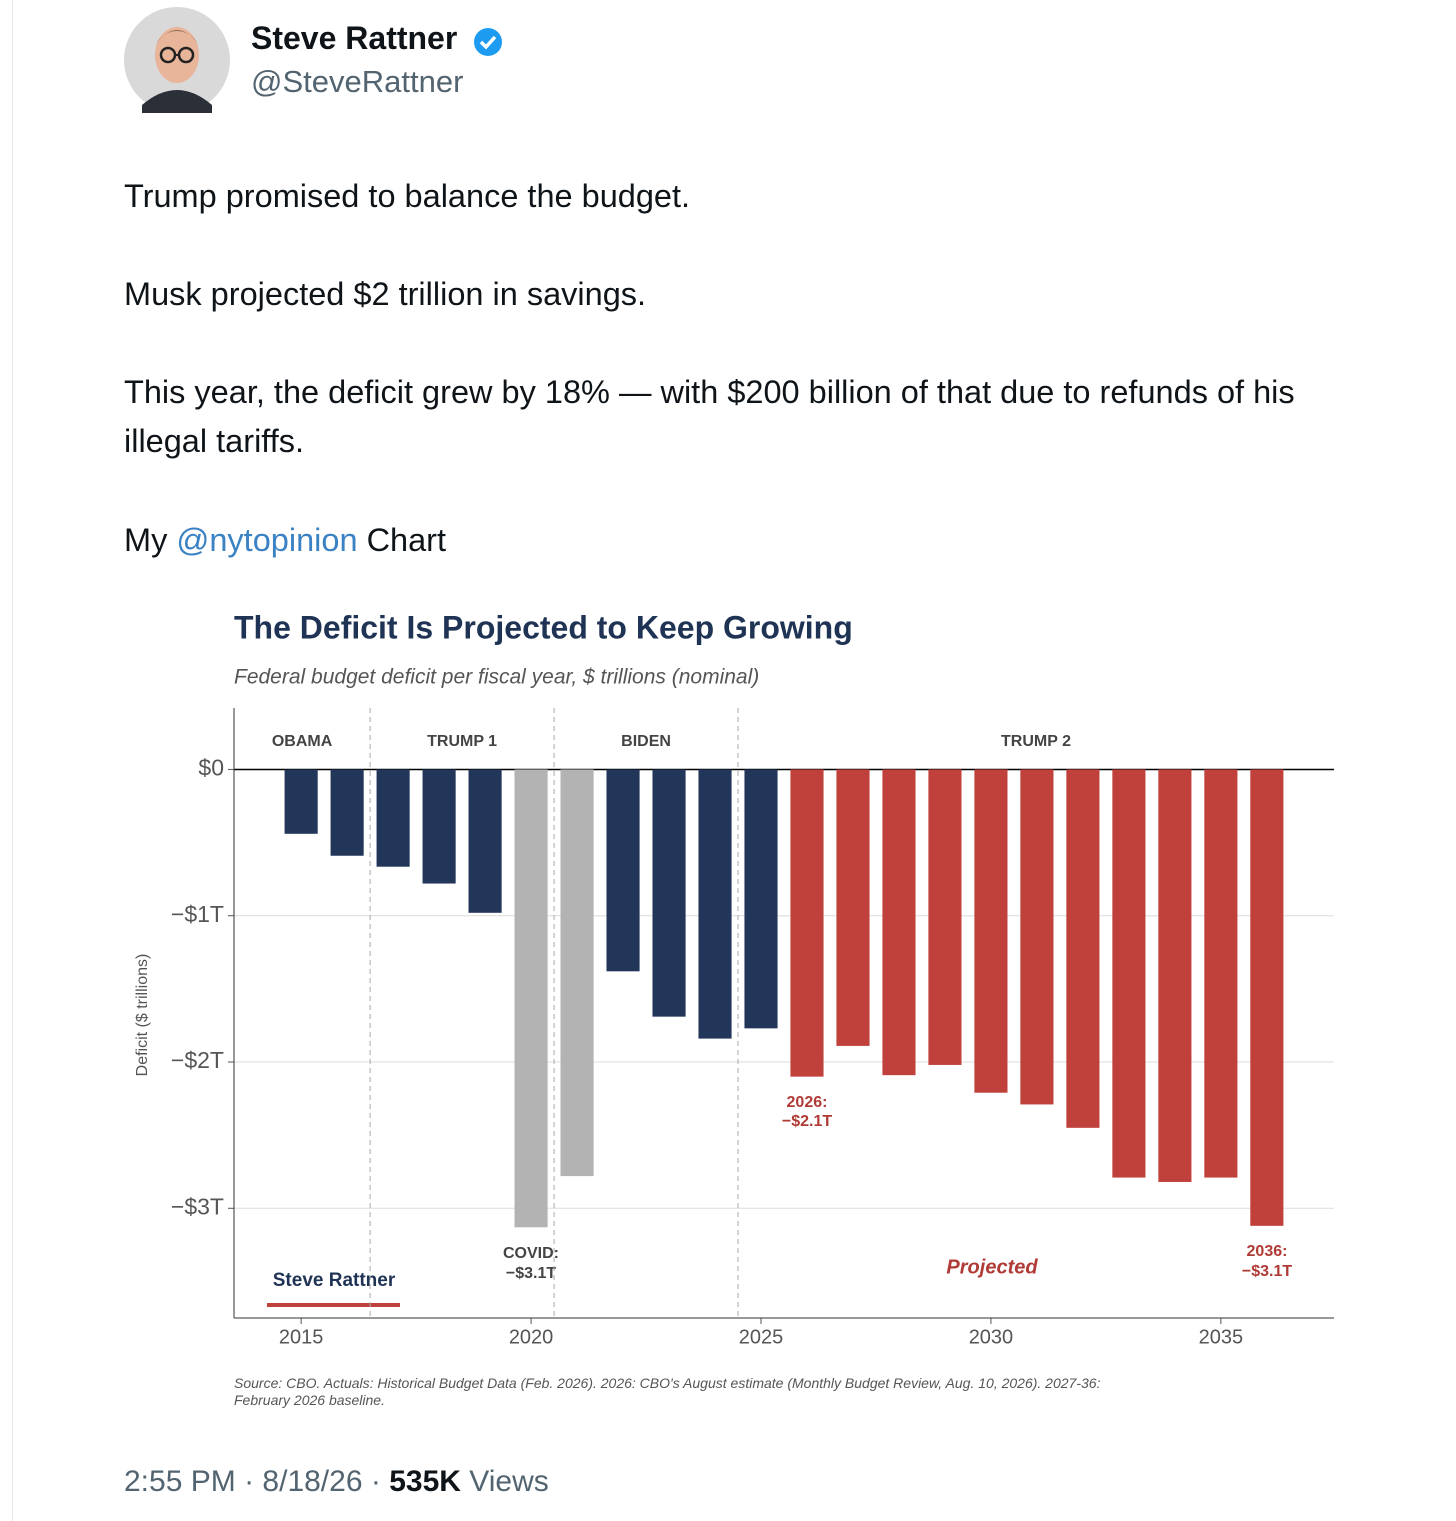  I want to click on x-tick-label: 2015, so click(301, 1337).